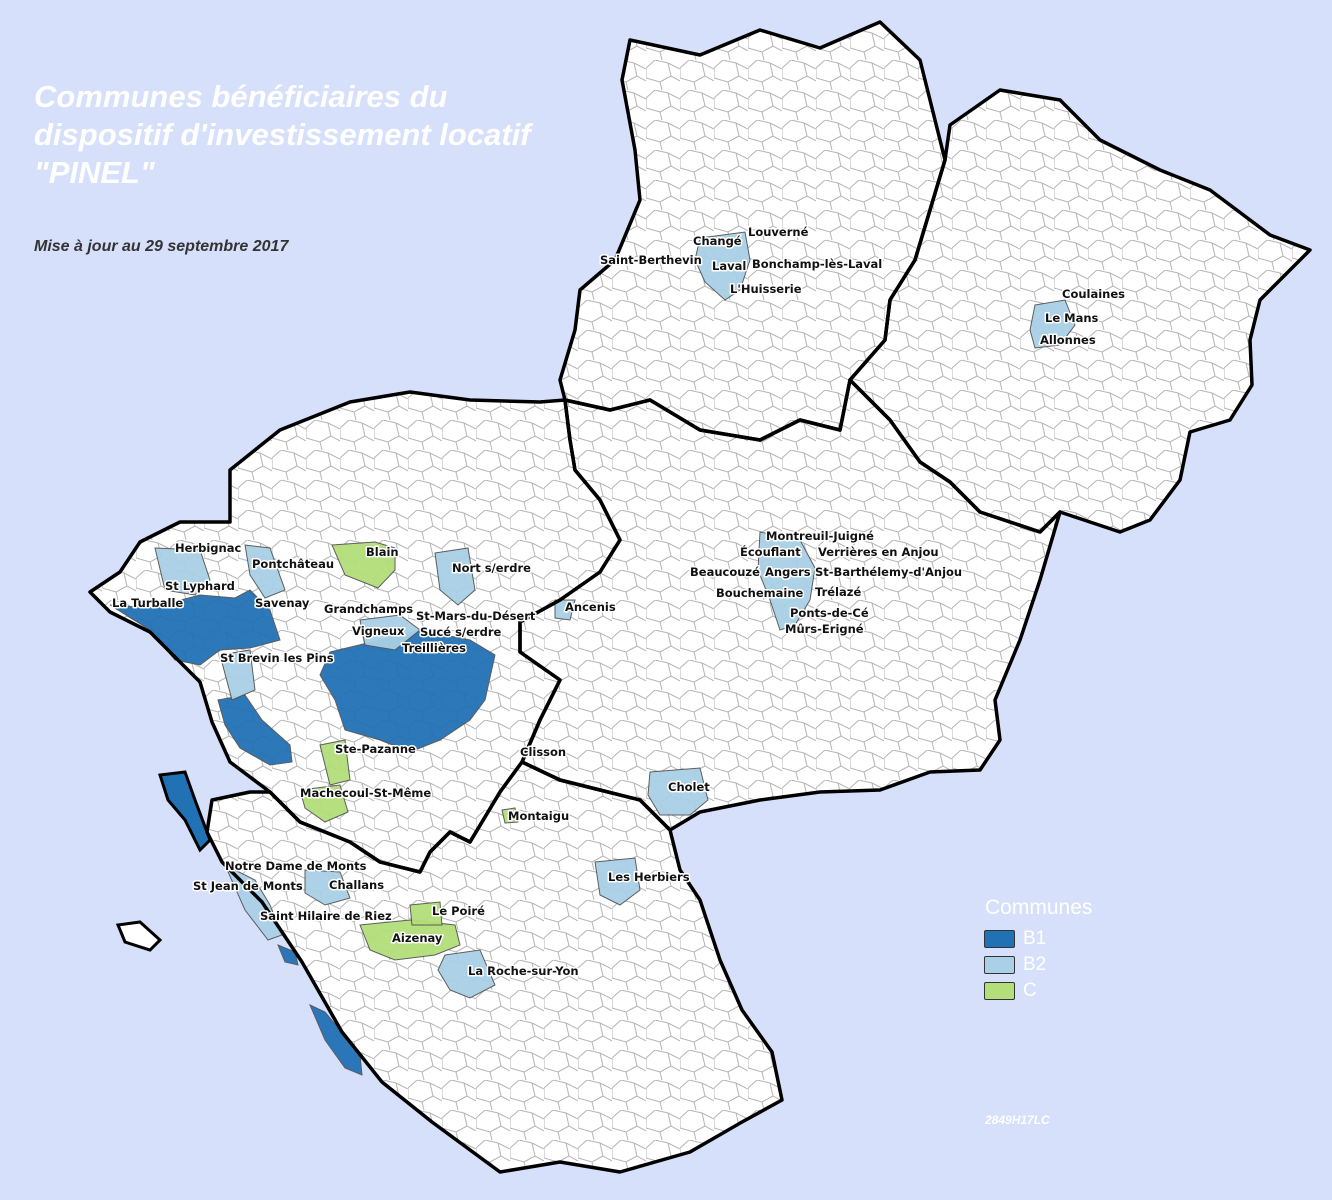  Describe the element at coordinates (237, 675) in the screenshot. I see `zone-b2-stbrevin` at that location.